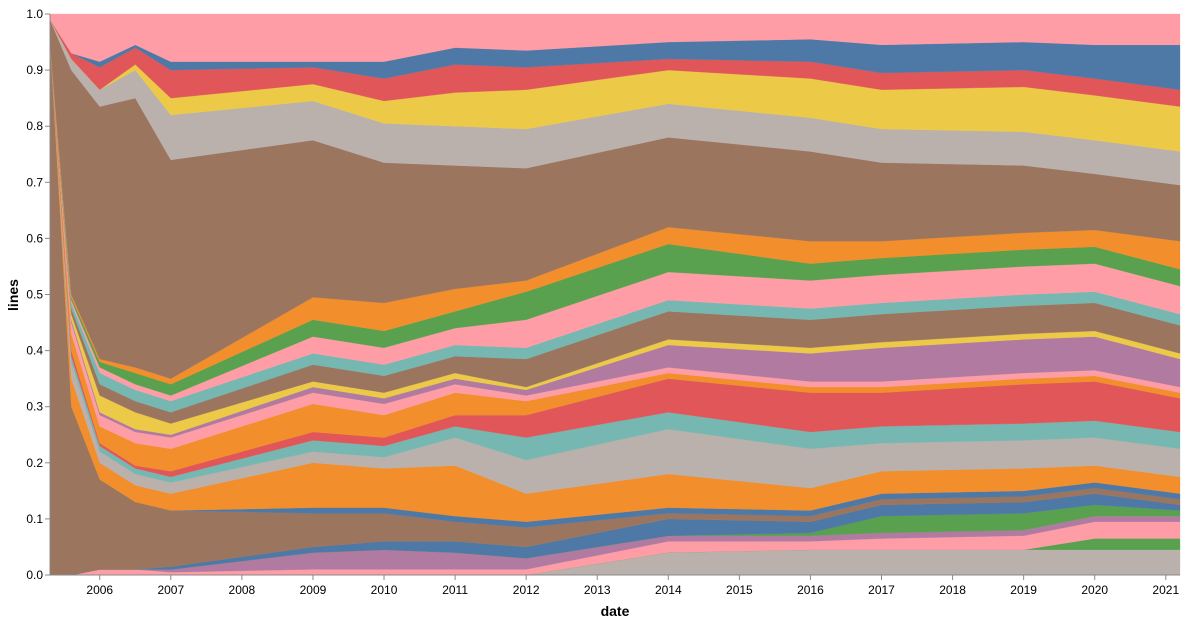 This screenshot has width=1200, height=632. What do you see at coordinates (34, 351) in the screenshot?
I see `y-tick-label: 0.4` at bounding box center [34, 351].